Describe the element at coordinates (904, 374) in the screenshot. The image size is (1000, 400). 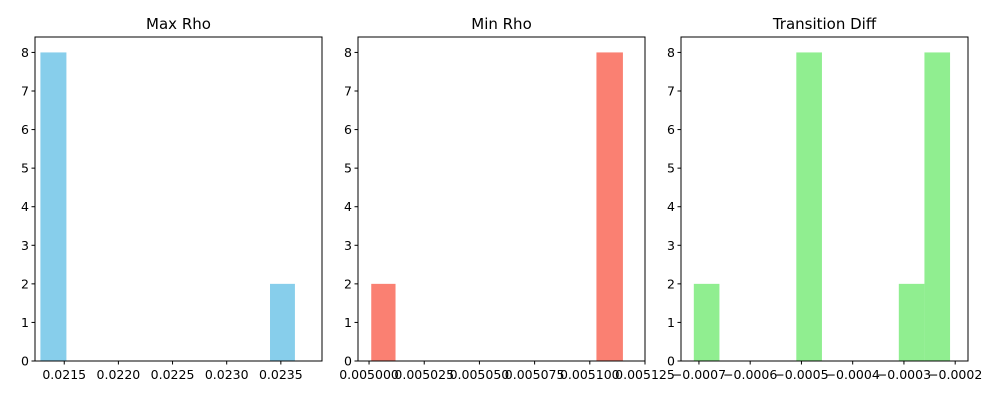
I see `x-tick-label: −0.0003` at that location.